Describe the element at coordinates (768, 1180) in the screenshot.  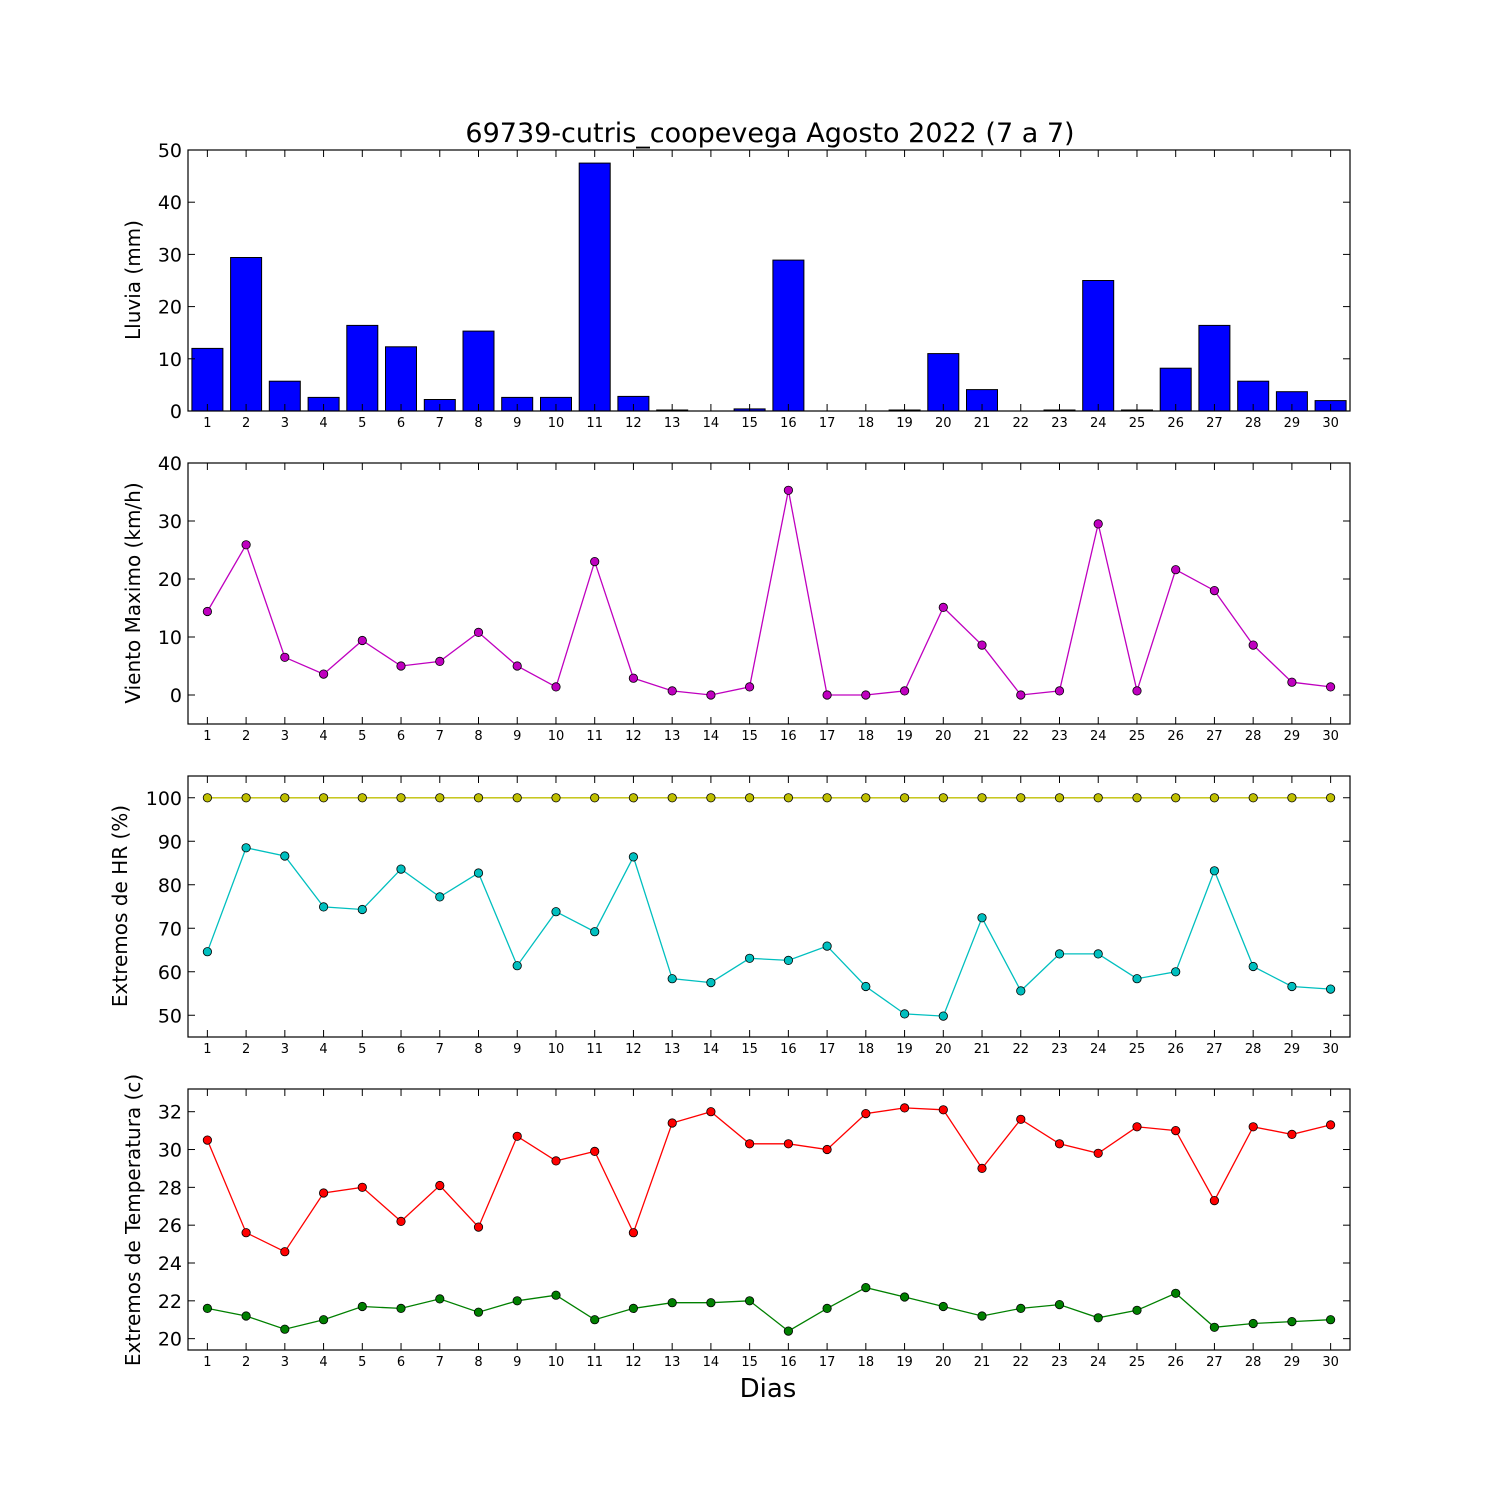
I see `series-1-line` at that location.